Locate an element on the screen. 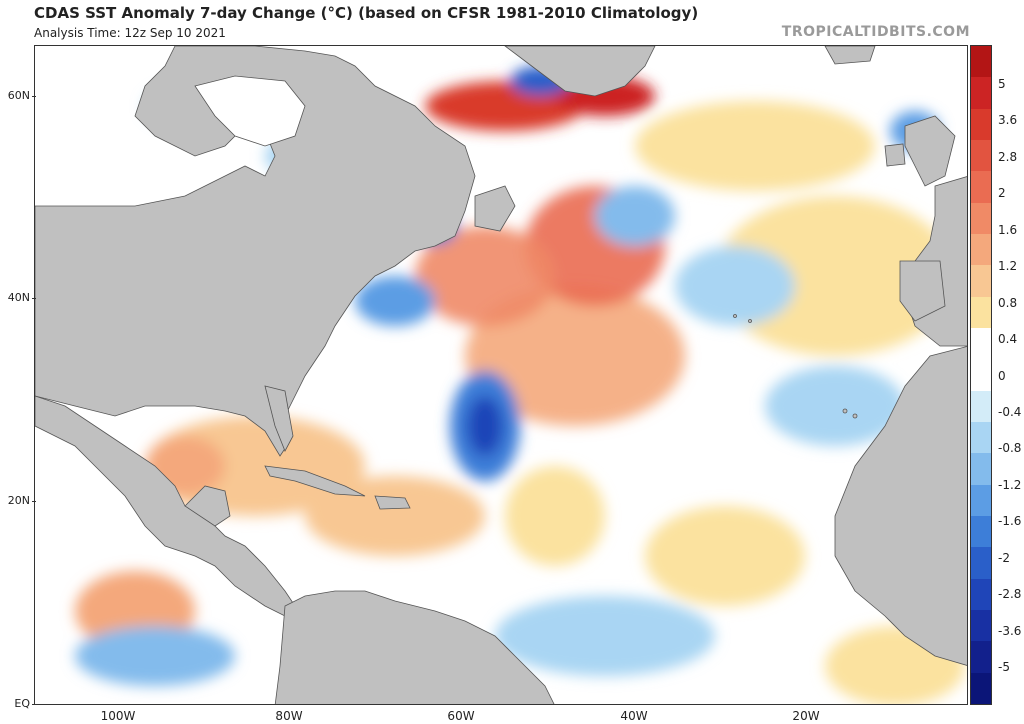  colorbar-tick-label: 1.2 is located at coordinates (1008, 266).